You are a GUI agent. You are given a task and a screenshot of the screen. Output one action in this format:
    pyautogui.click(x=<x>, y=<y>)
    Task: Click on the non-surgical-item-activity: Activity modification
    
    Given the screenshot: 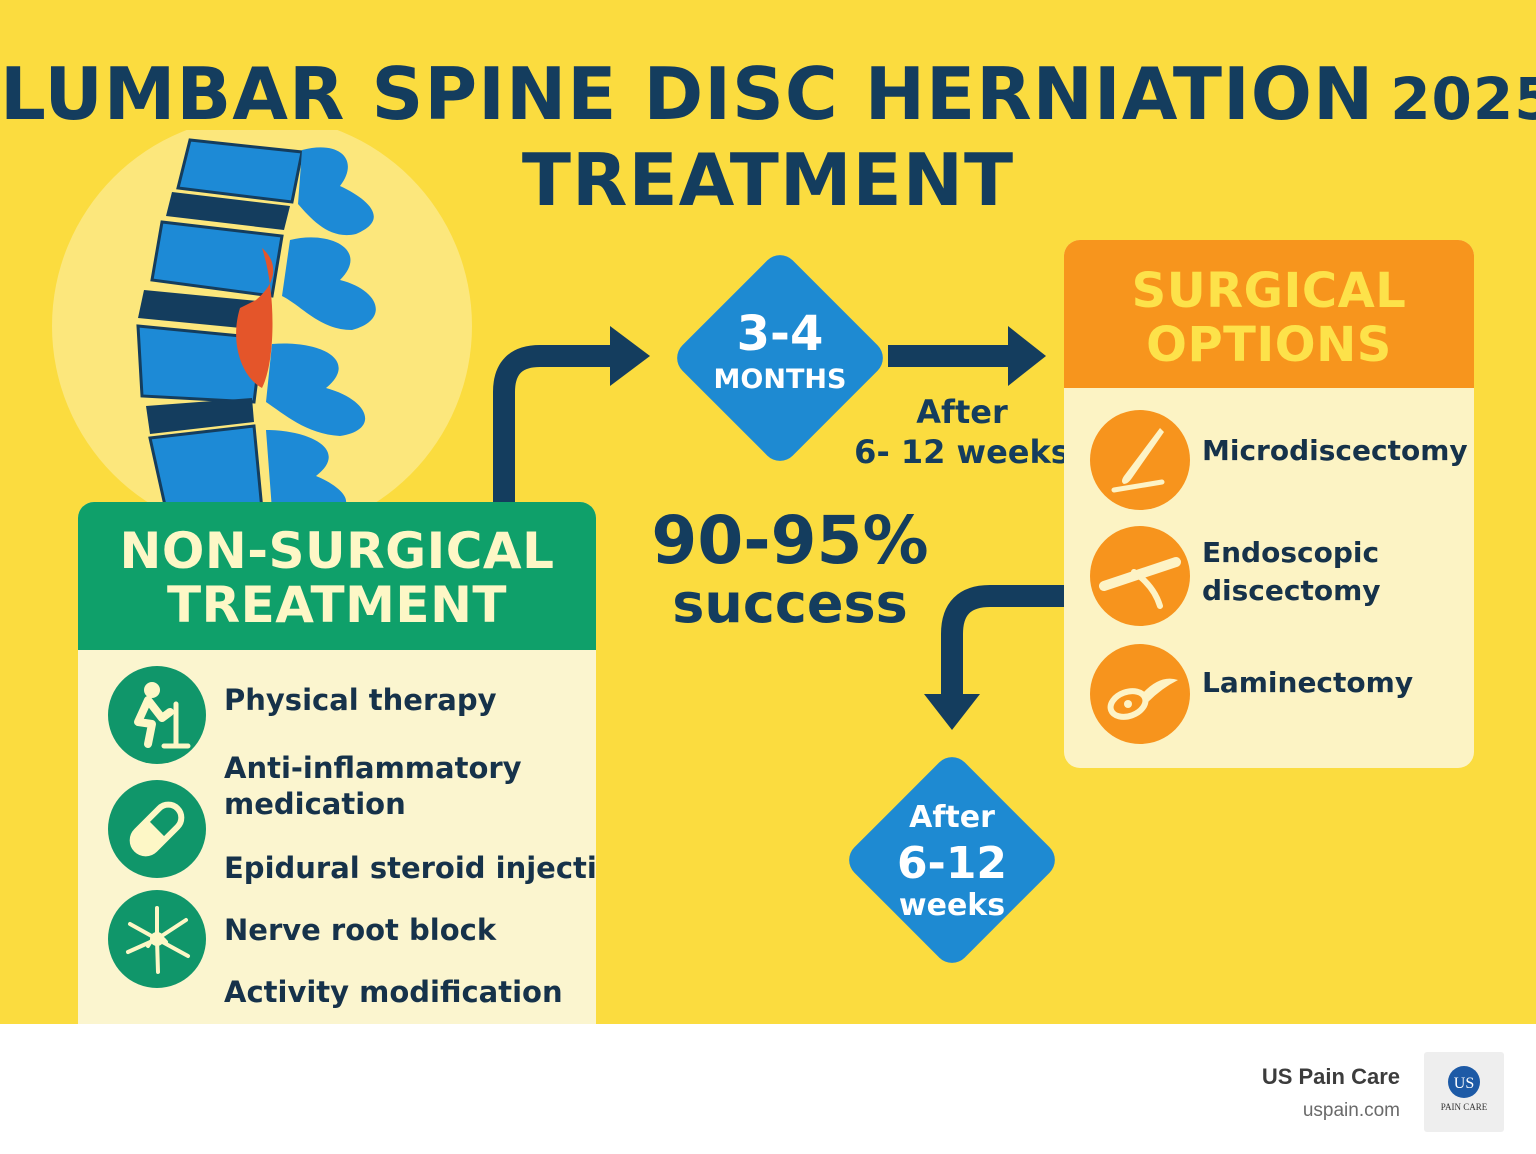 What is the action you would take?
    pyautogui.click(x=393, y=992)
    